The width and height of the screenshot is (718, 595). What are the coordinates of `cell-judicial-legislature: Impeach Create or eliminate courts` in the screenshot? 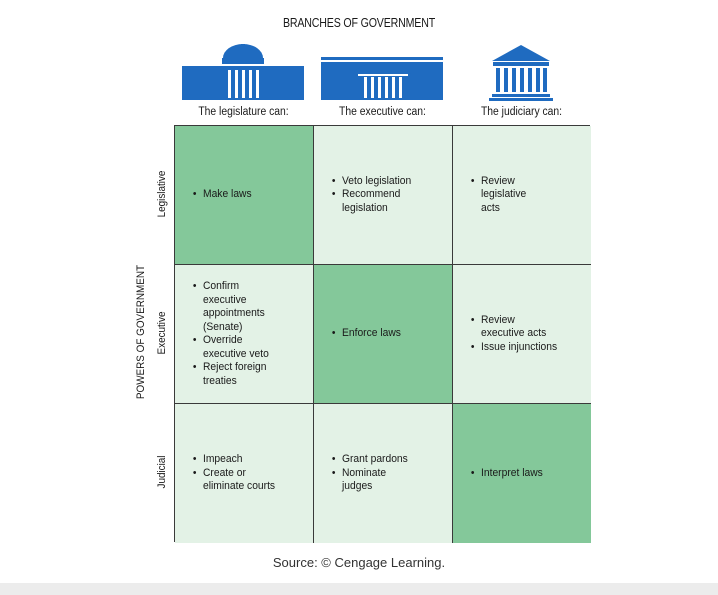 It's located at (244, 473).